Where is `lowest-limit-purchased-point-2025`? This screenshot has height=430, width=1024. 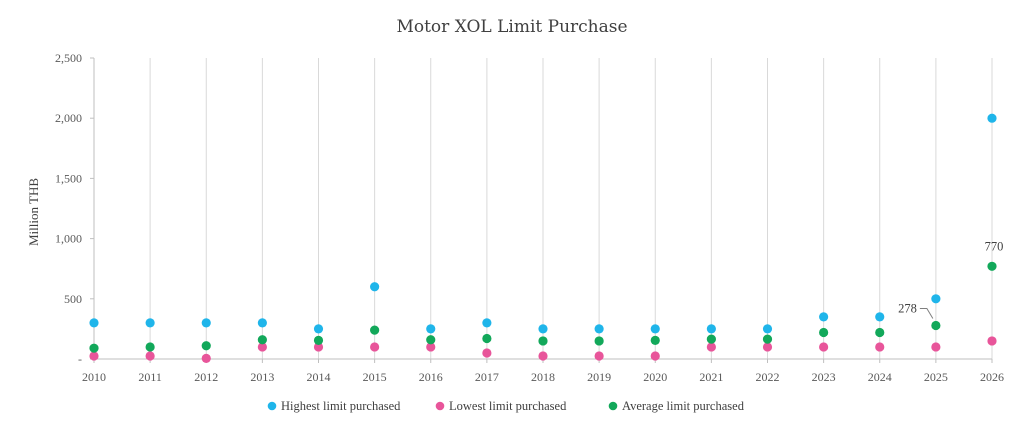
lowest-limit-purchased-point-2025 is located at coordinates (936, 347).